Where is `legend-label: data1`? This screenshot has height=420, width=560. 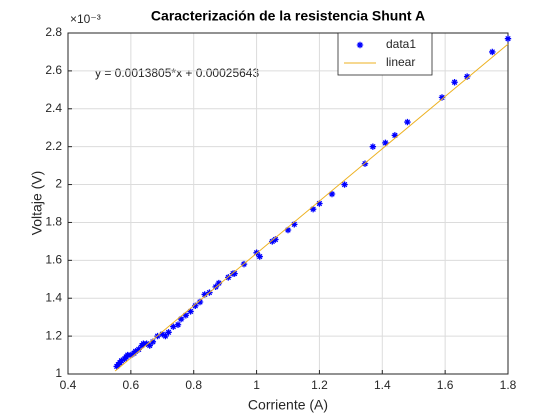 legend-label: data1 is located at coordinates (401, 44).